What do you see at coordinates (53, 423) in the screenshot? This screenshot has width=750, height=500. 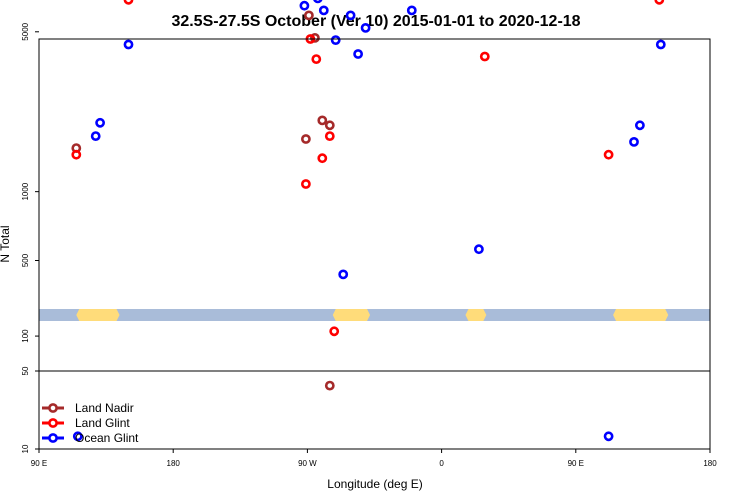 I see `legend-marker-land-glint` at bounding box center [53, 423].